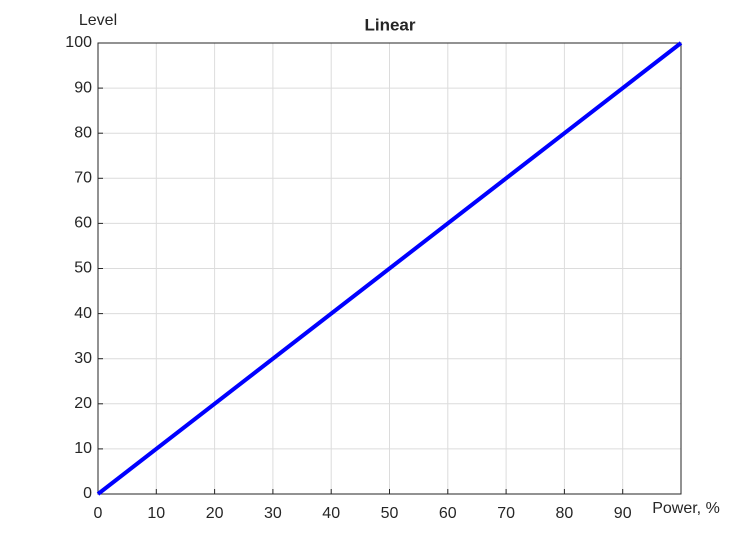  What do you see at coordinates (83, 132) in the screenshot?
I see `y-tick-label: 80` at bounding box center [83, 132].